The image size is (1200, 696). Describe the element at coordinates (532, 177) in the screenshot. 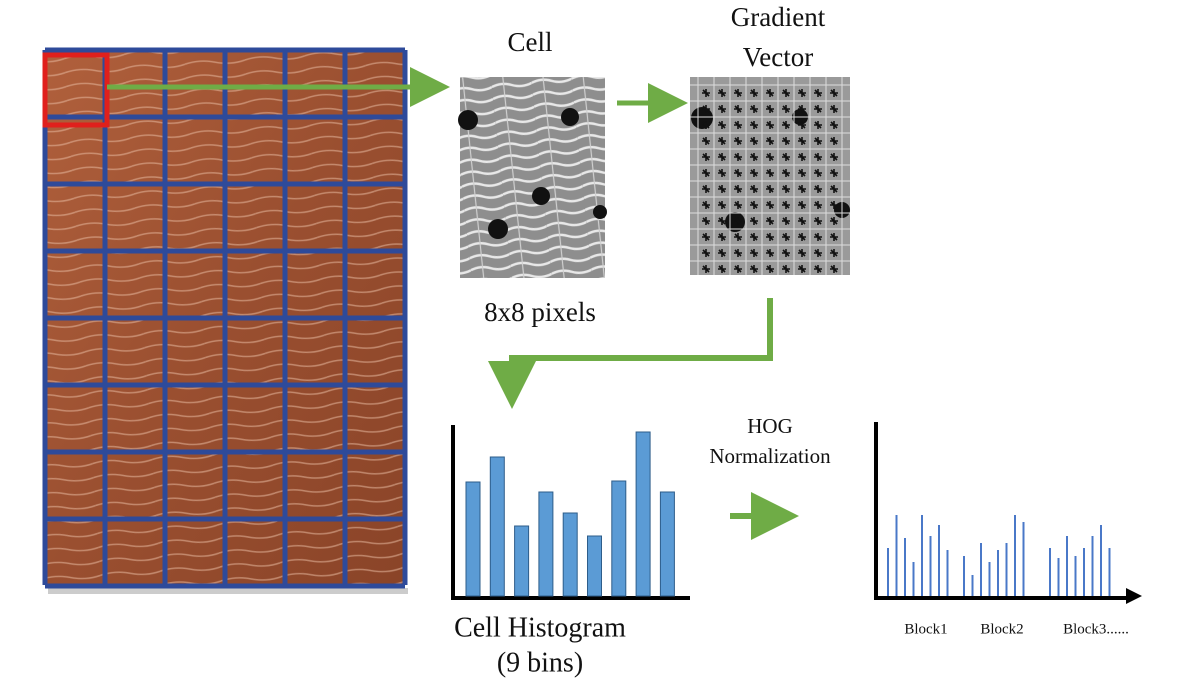

I see `cell-image` at that location.